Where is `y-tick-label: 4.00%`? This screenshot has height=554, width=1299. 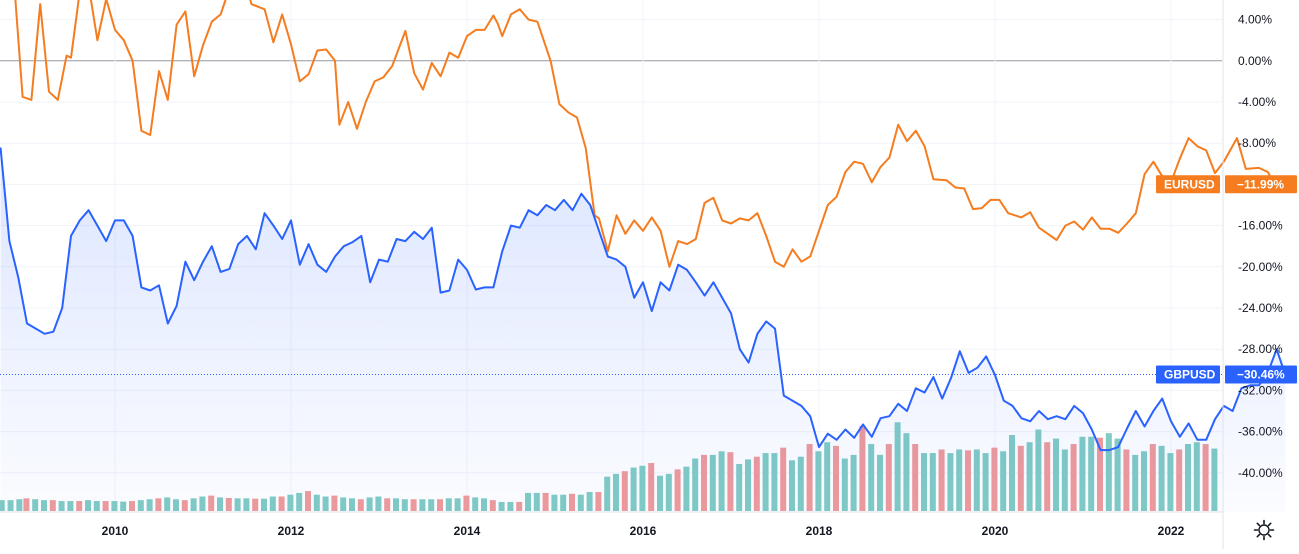 y-tick-label: 4.00% is located at coordinates (1255, 20).